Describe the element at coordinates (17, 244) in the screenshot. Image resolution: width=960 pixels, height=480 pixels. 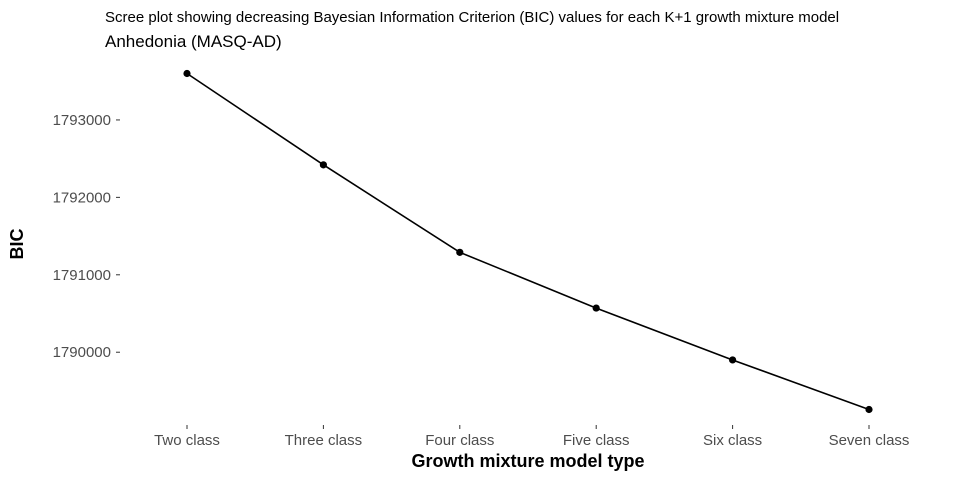
I see `y-axis-title: BIC` at that location.